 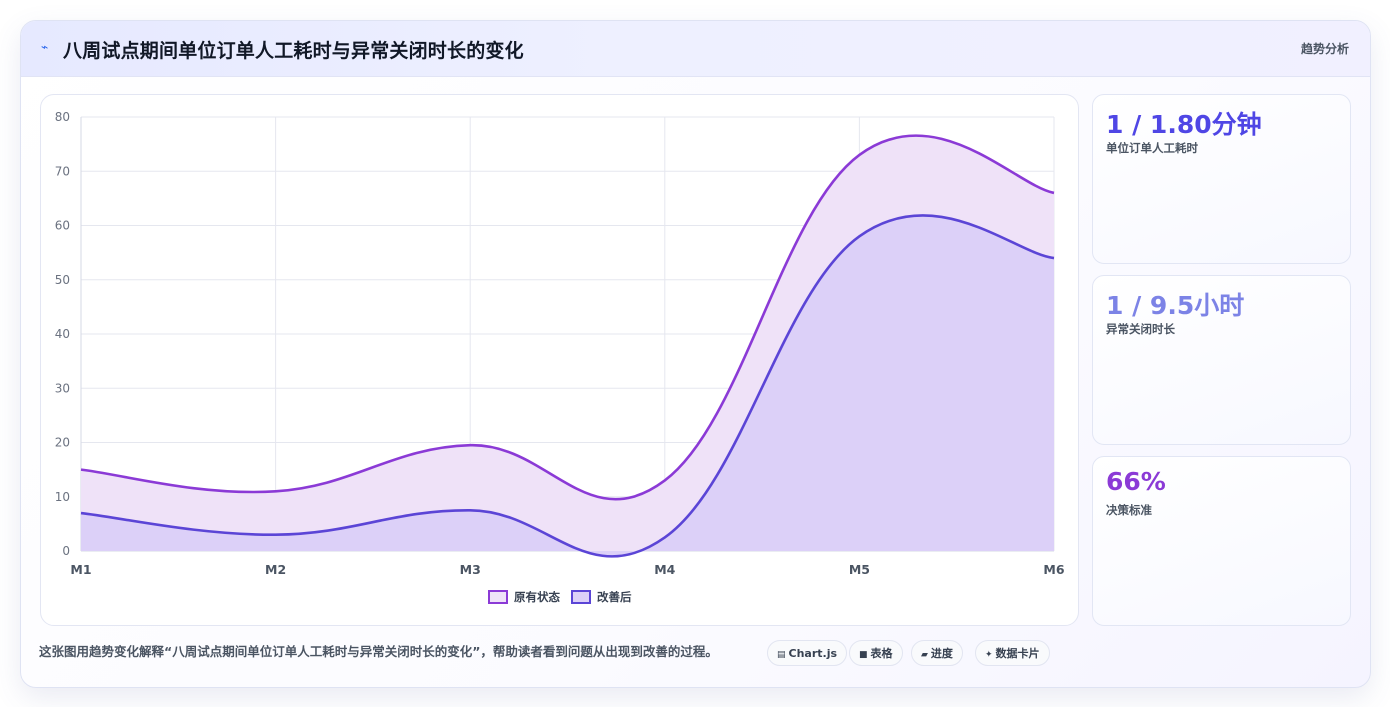 I want to click on y-tick-label: 30, so click(x=62, y=388).